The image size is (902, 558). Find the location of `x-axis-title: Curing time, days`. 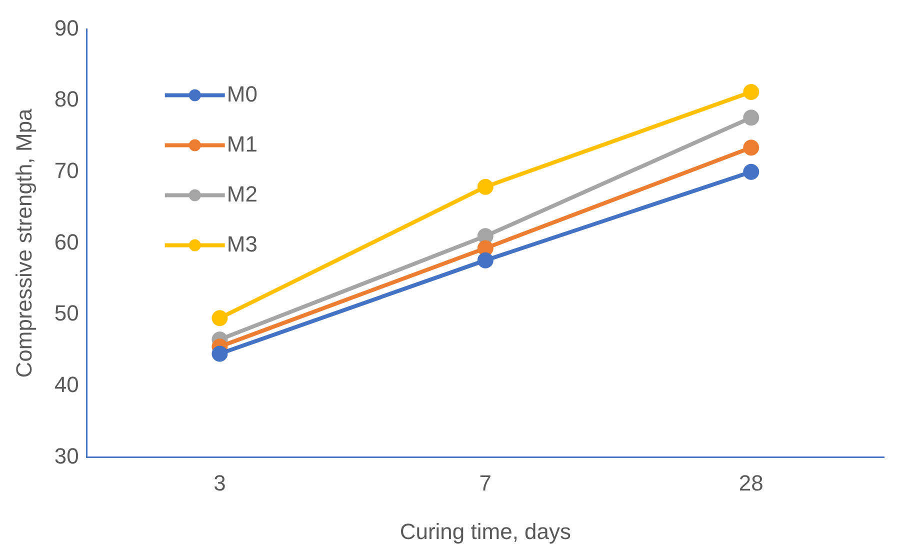

x-axis-title: Curing time, days is located at coordinates (486, 531).